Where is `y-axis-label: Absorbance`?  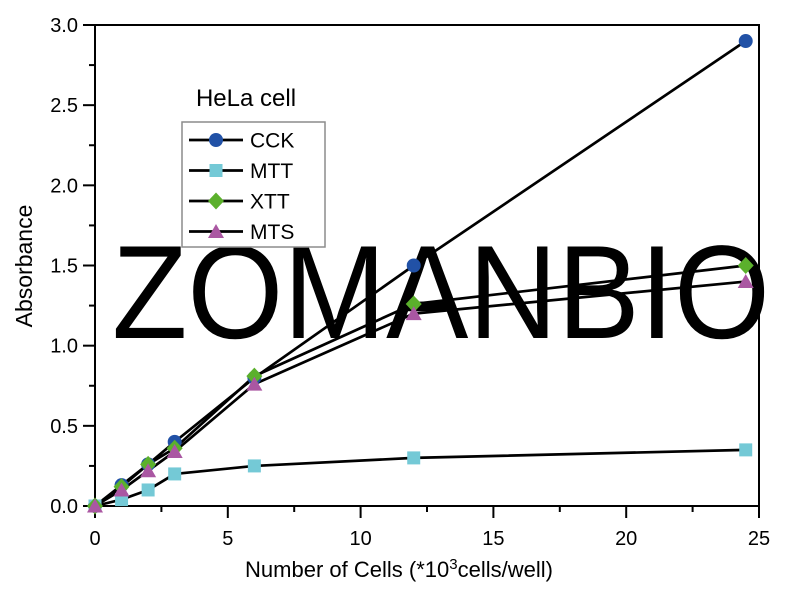 y-axis-label: Absorbance is located at coordinates (24, 266).